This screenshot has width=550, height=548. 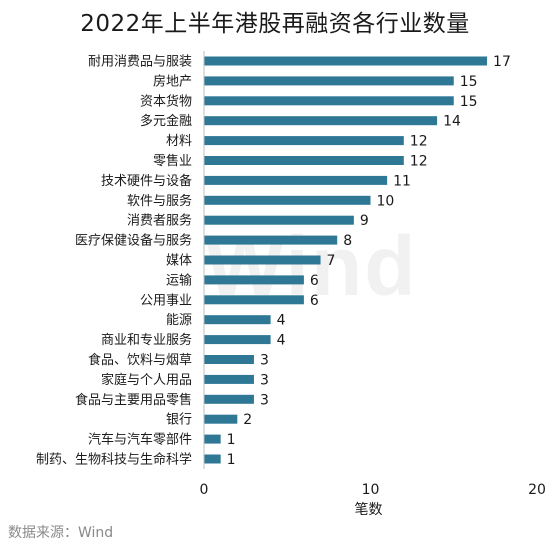 What do you see at coordinates (159, 221) in the screenshot?
I see `category-label: 消费者服务` at bounding box center [159, 221].